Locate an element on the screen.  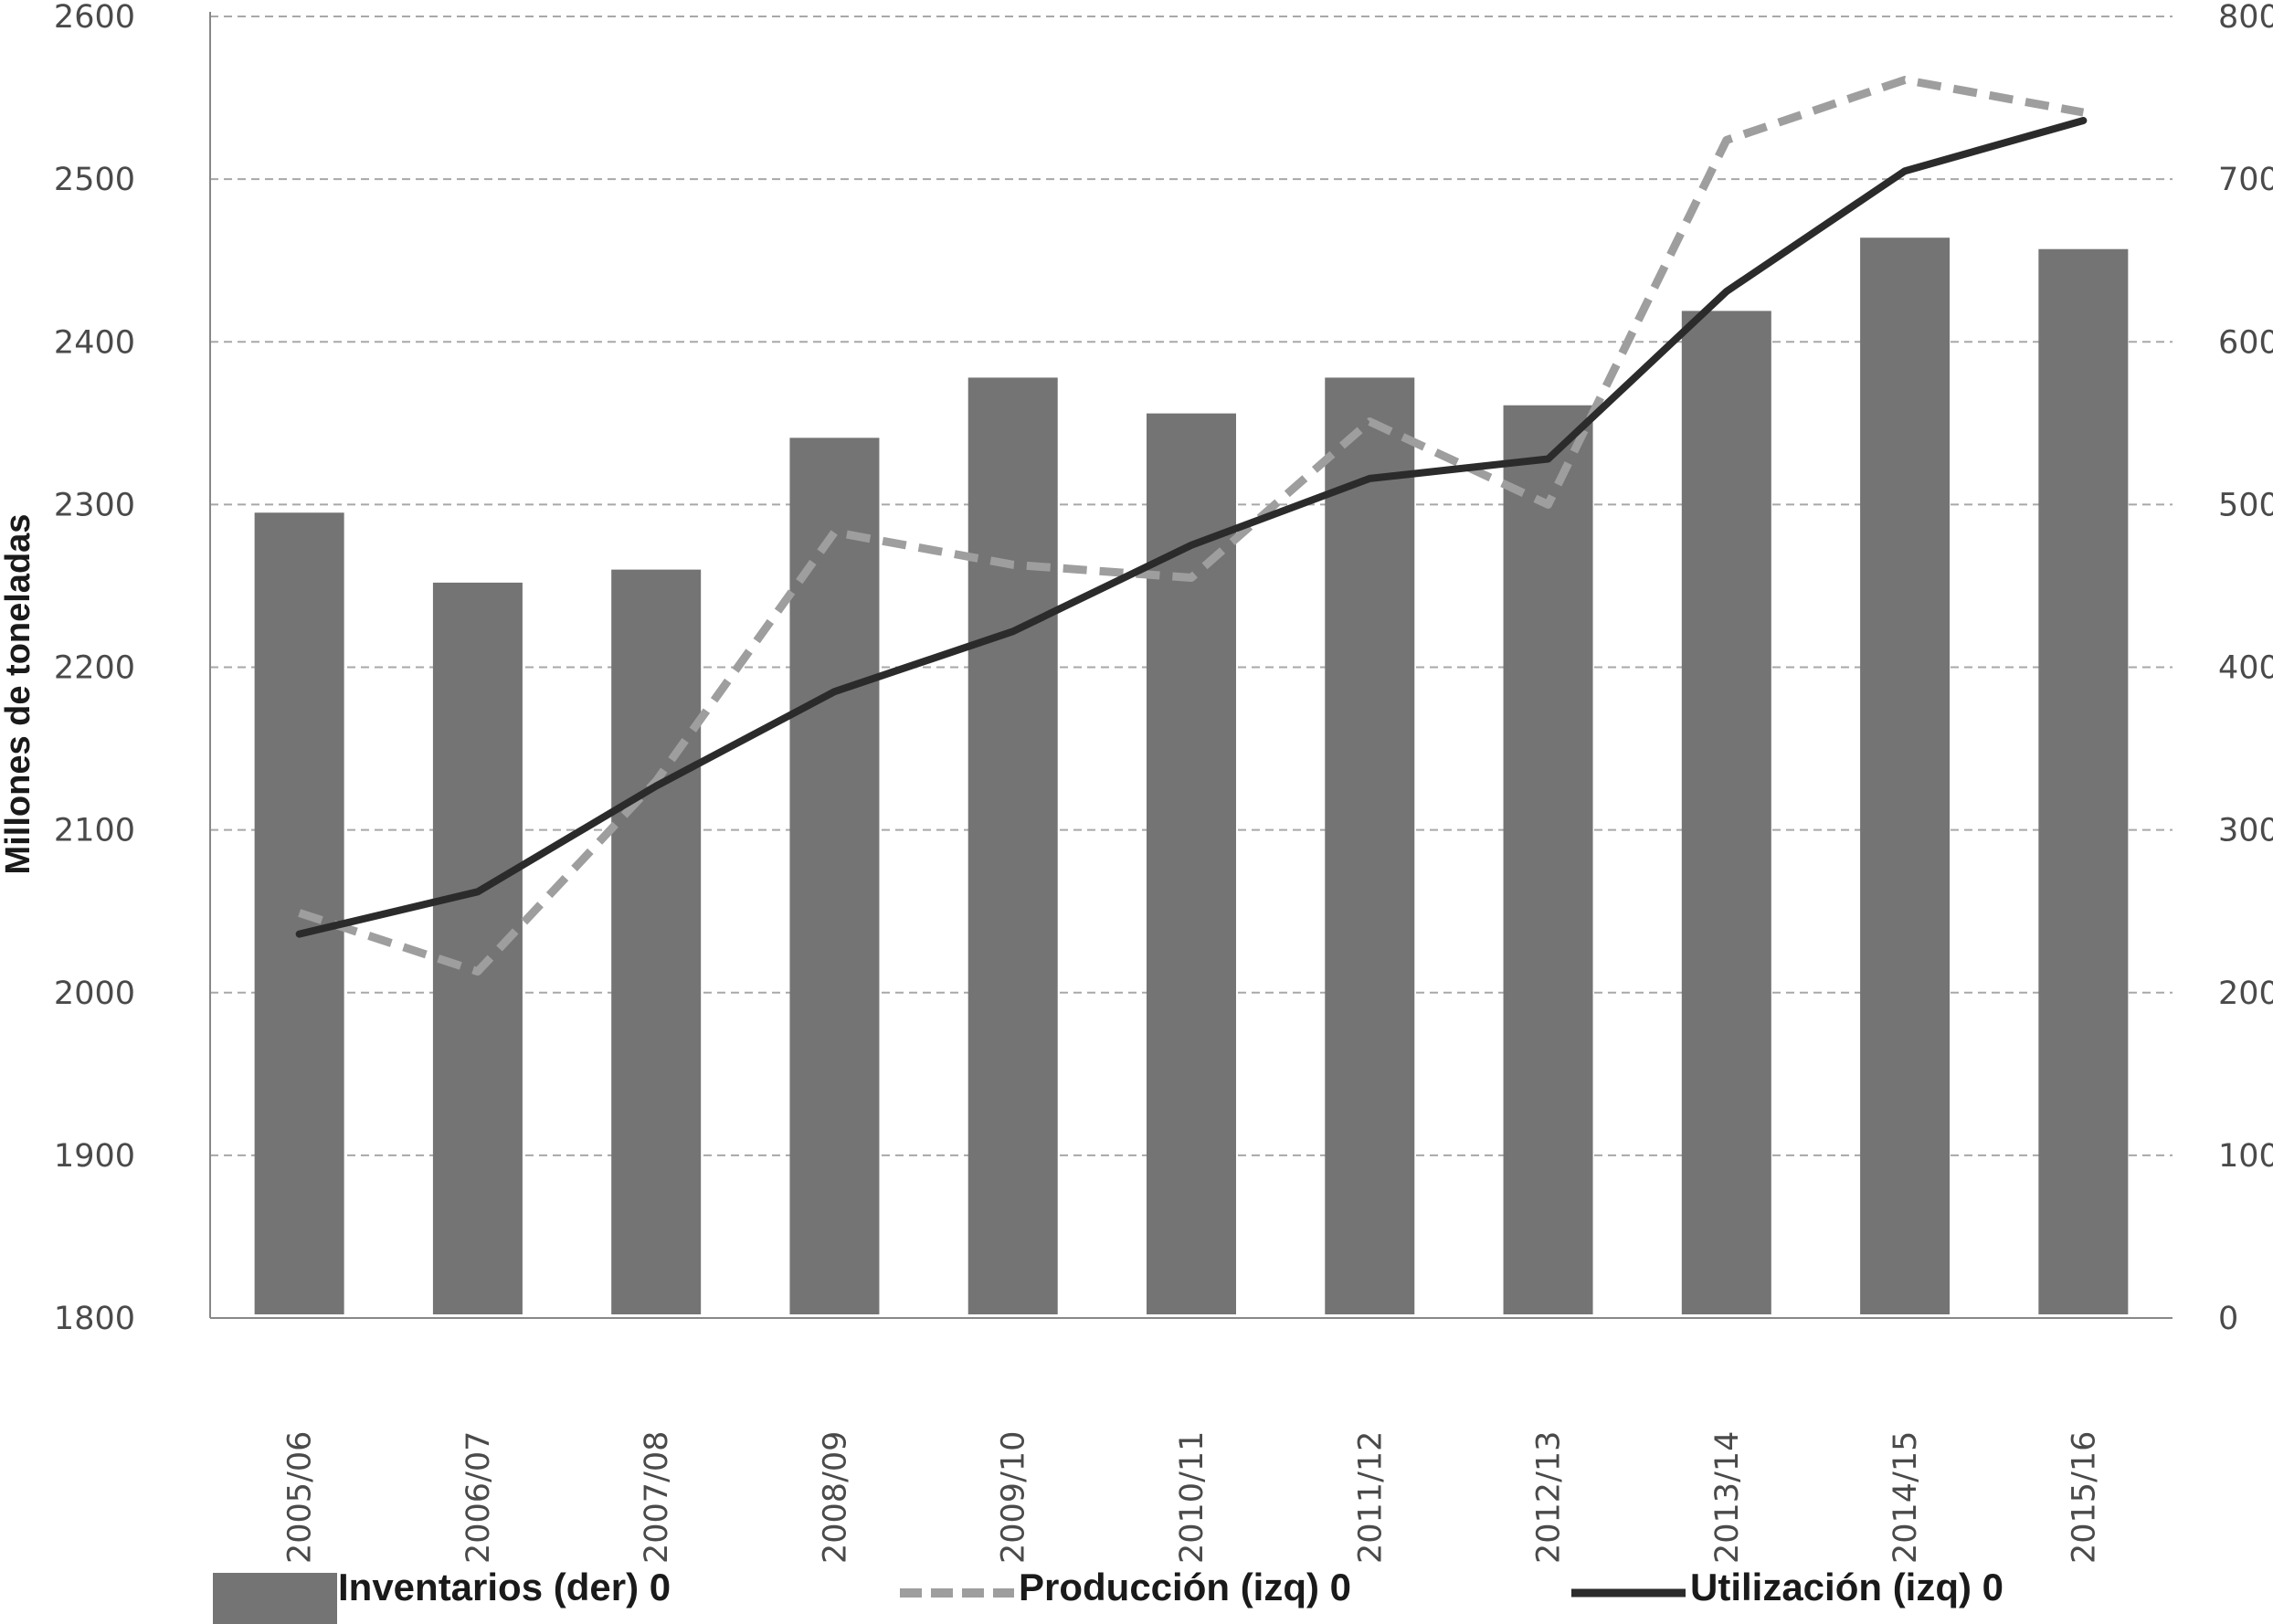
y-tick-label: 2200 is located at coordinates (94, 668).